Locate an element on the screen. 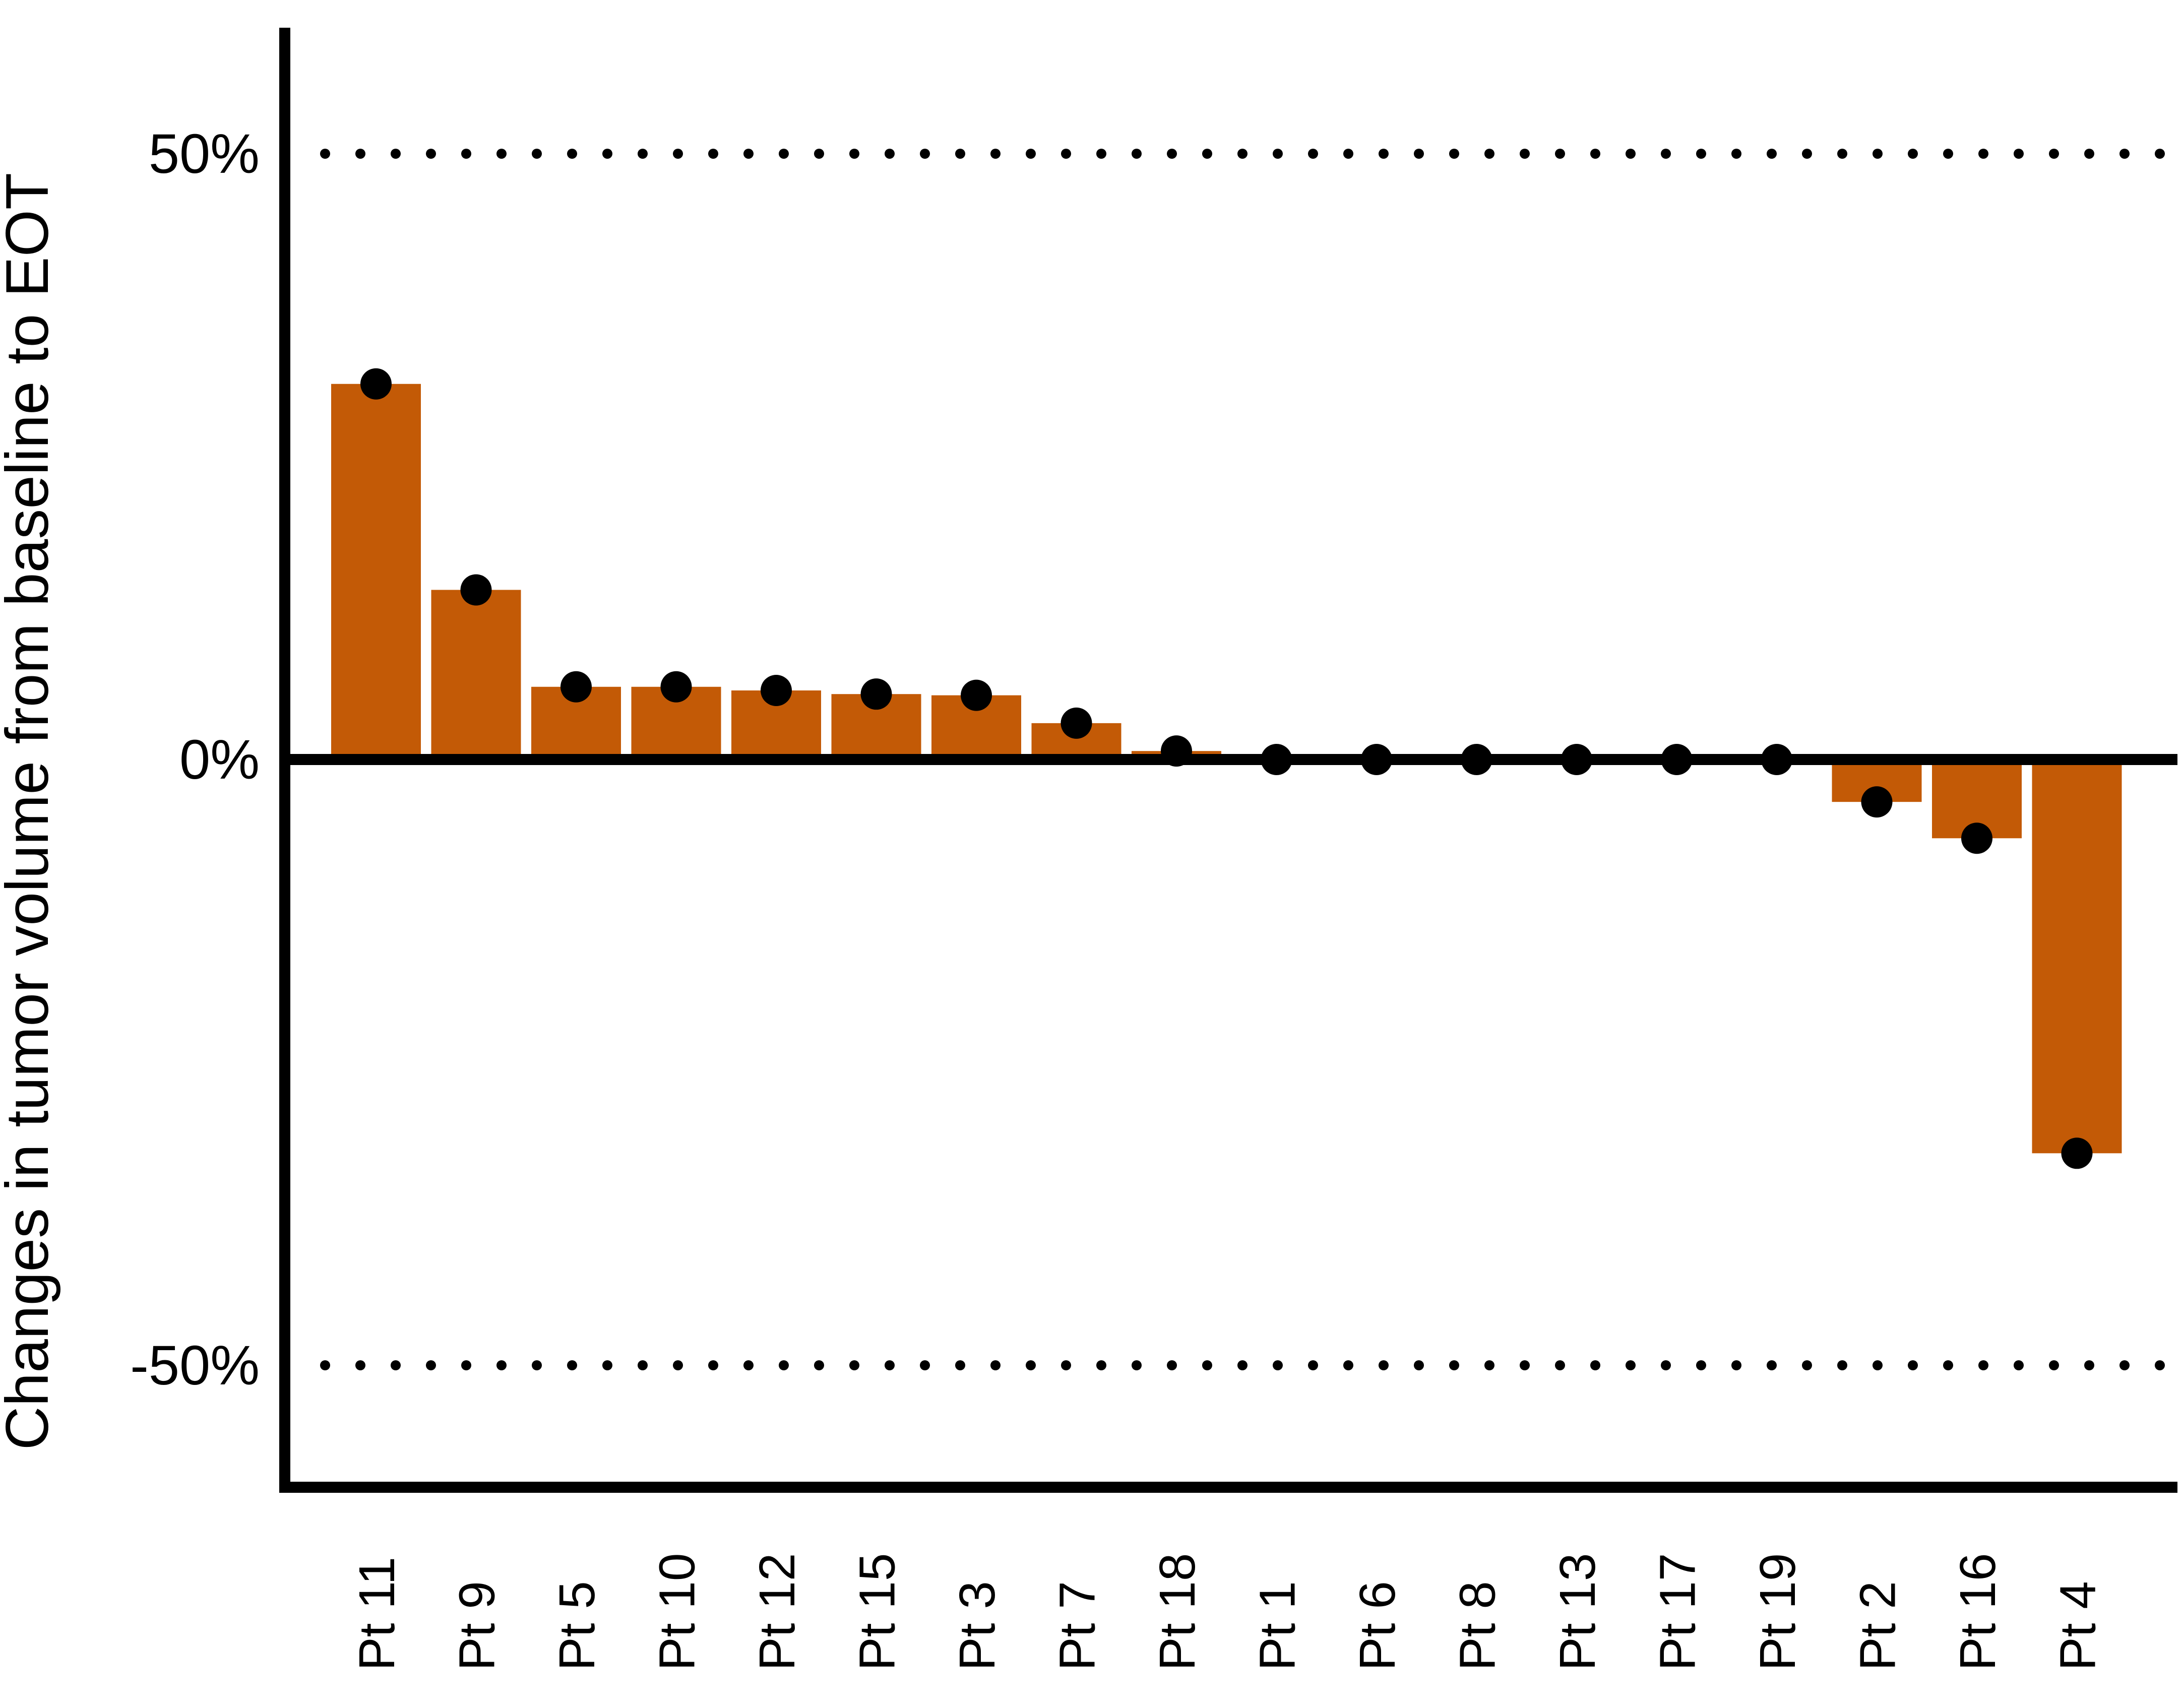  x-tick-label: Pt 7 is located at coordinates (1077, 1626).